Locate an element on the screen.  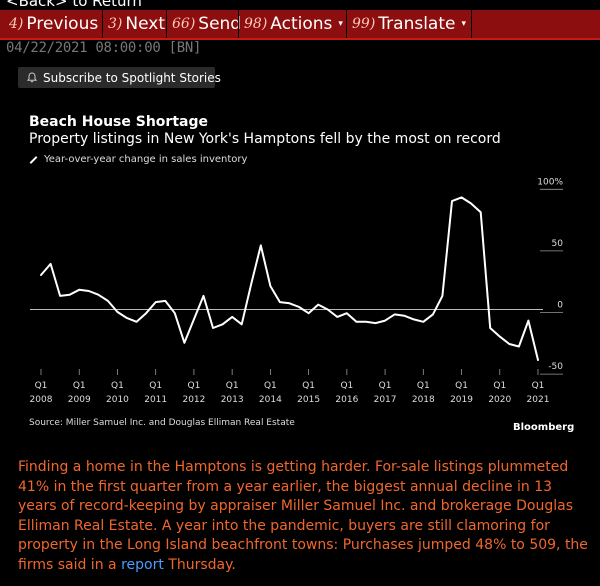
send-label: Send is located at coordinates (220, 24).